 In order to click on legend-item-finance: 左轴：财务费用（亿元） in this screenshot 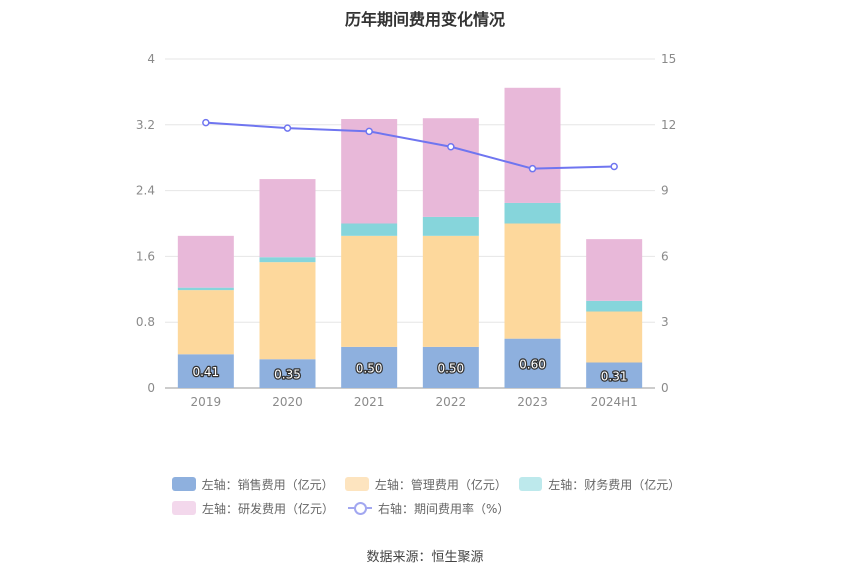, I will do `click(599, 484)`.